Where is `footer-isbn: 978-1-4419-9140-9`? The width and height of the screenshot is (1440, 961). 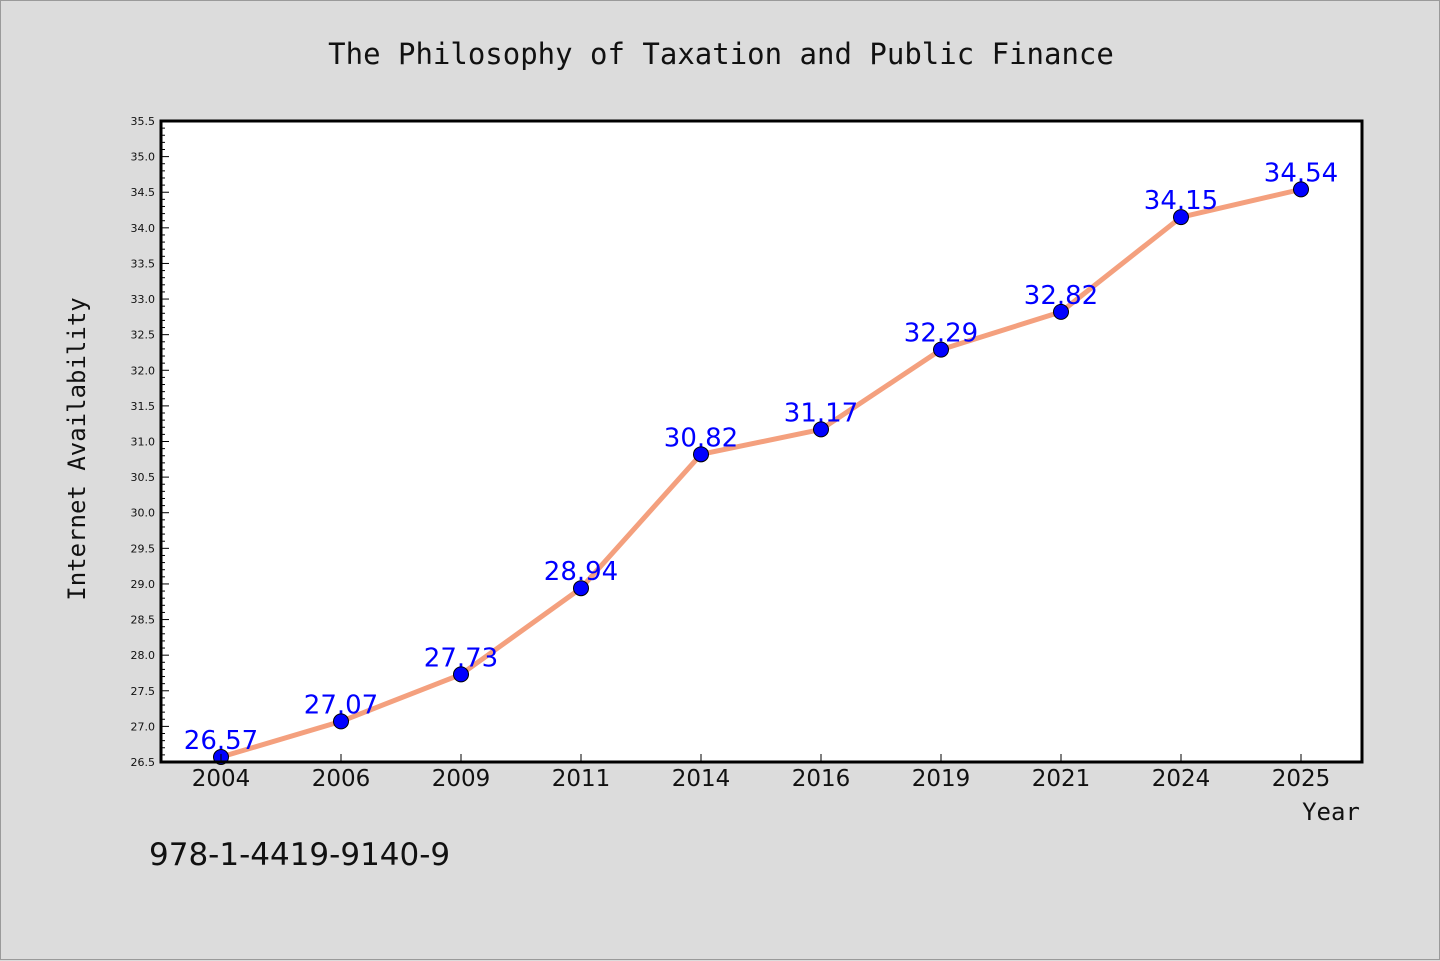
footer-isbn: 978-1-4419-9140-9 is located at coordinates (299, 855).